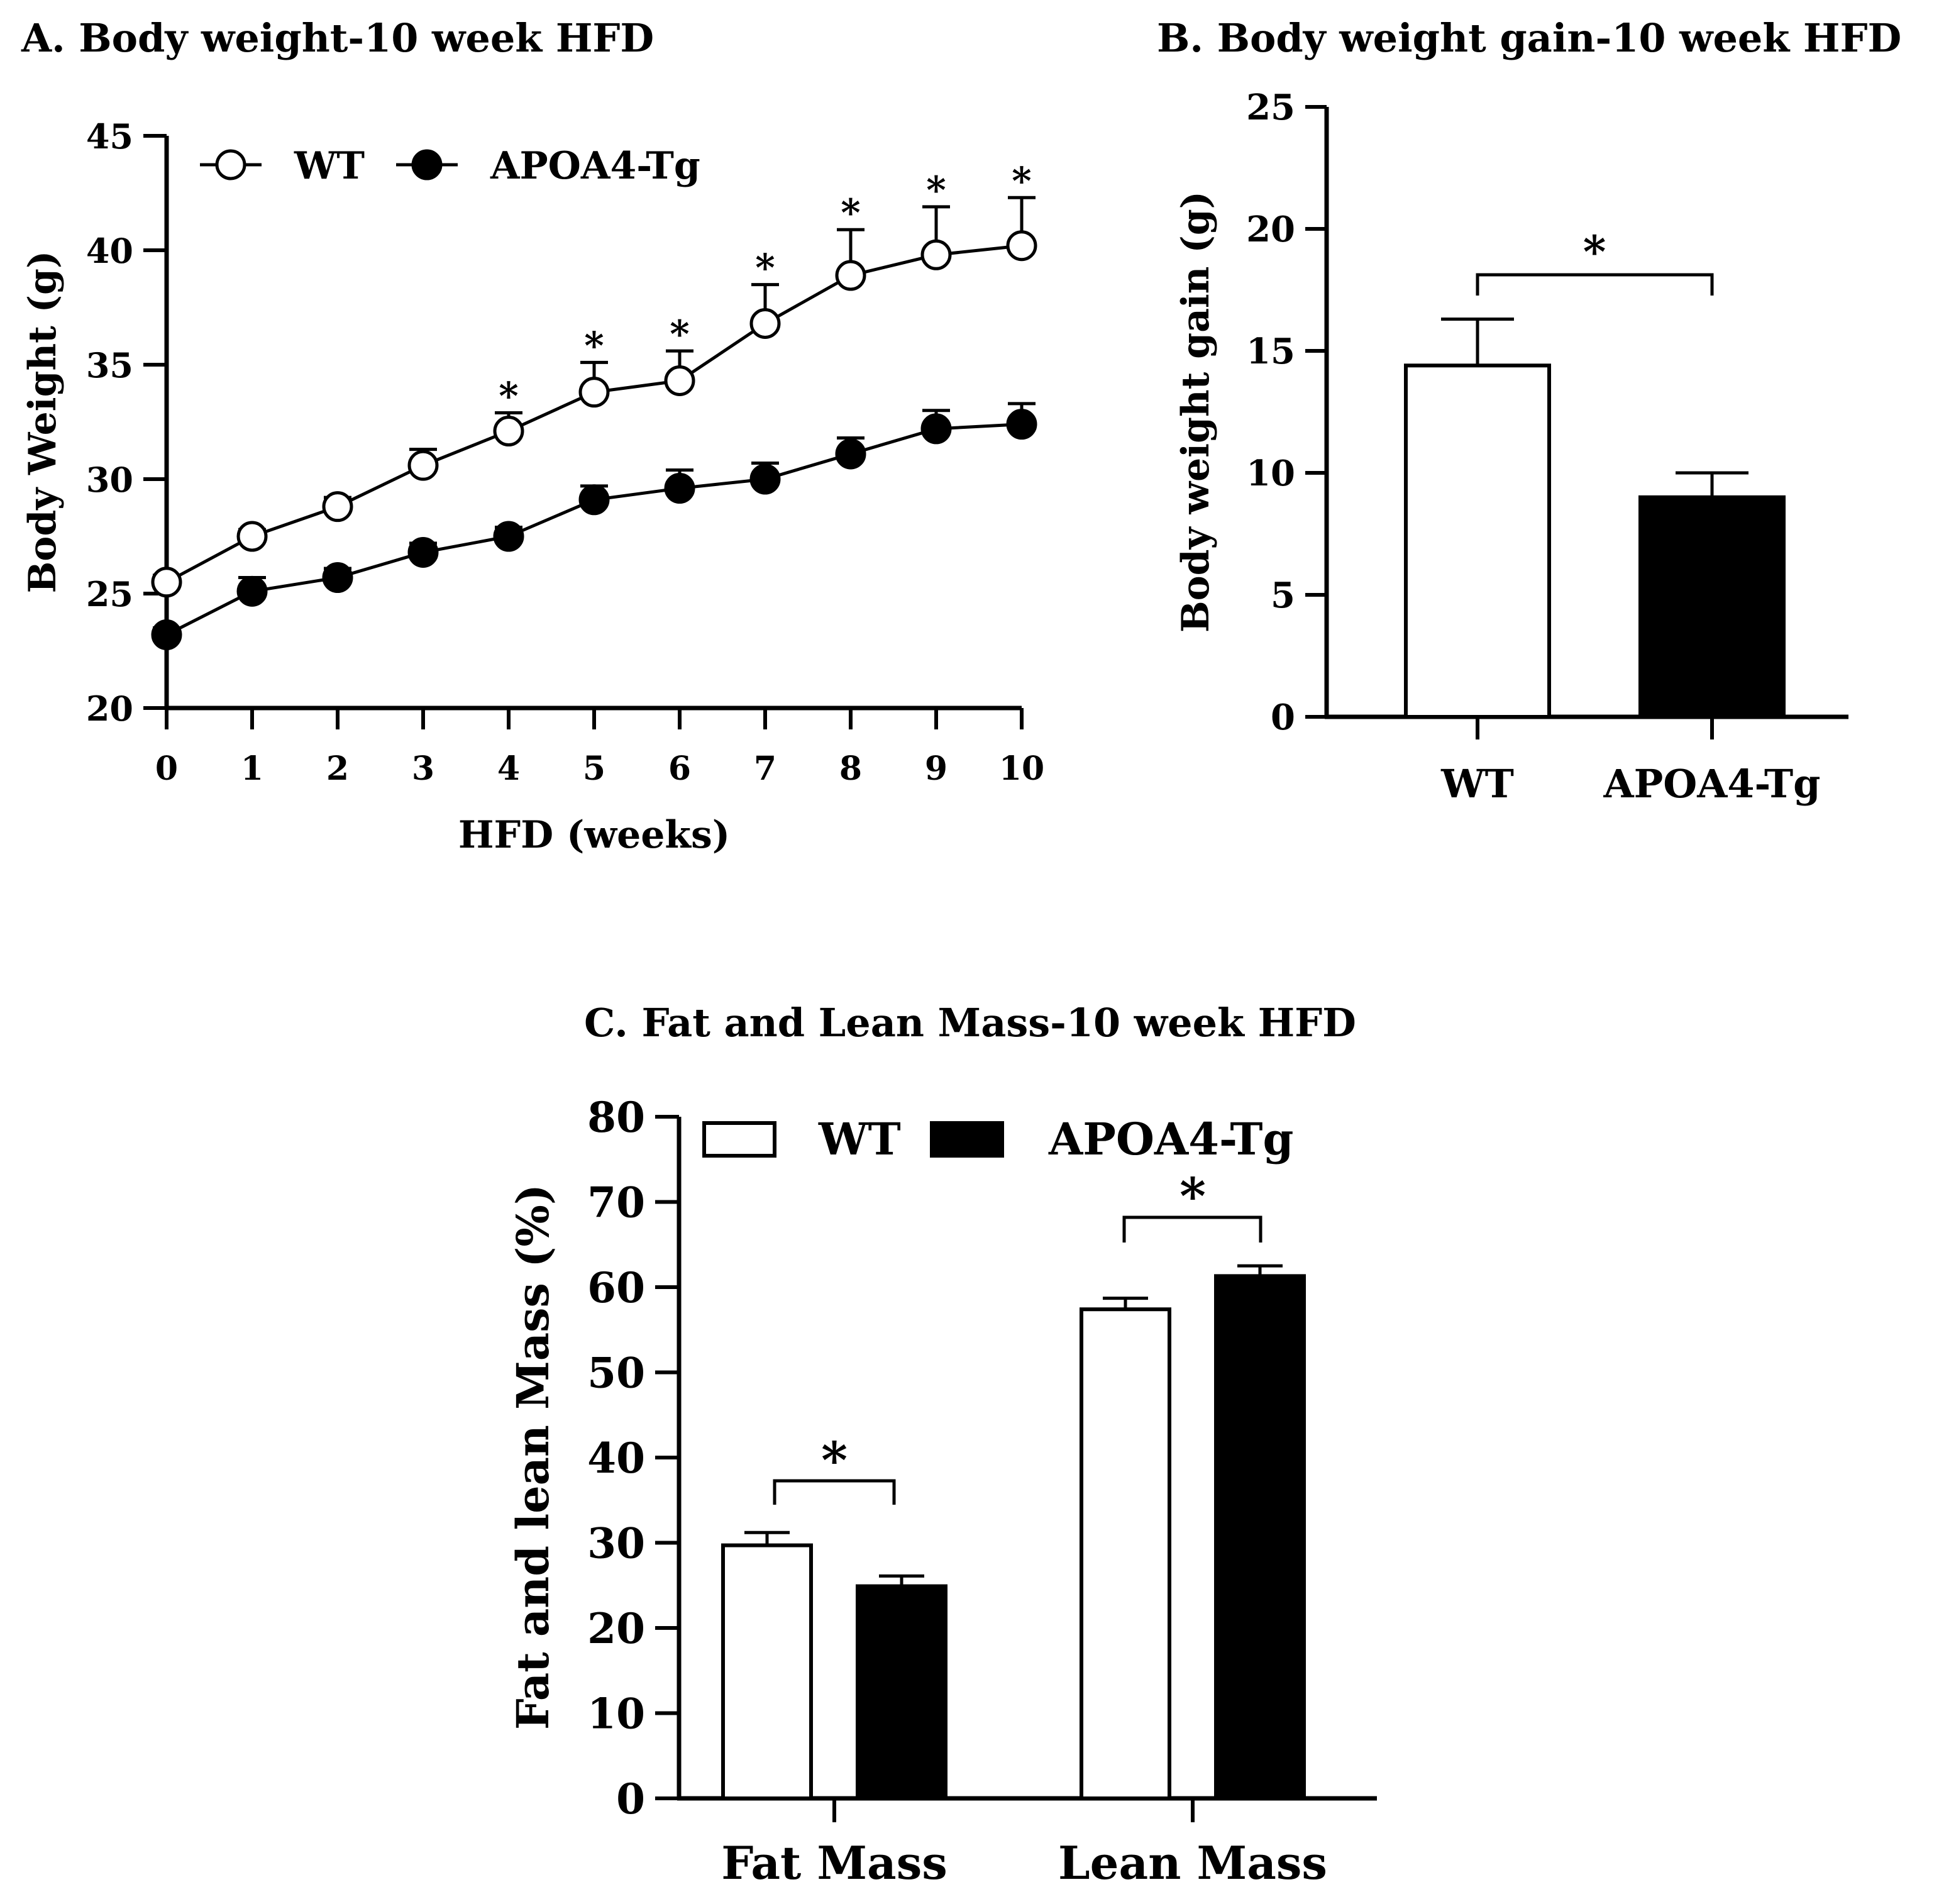 This screenshot has height=1904, width=1939. Describe the element at coordinates (616, 1117) in the screenshot. I see `y-tick-label: 80` at that location.